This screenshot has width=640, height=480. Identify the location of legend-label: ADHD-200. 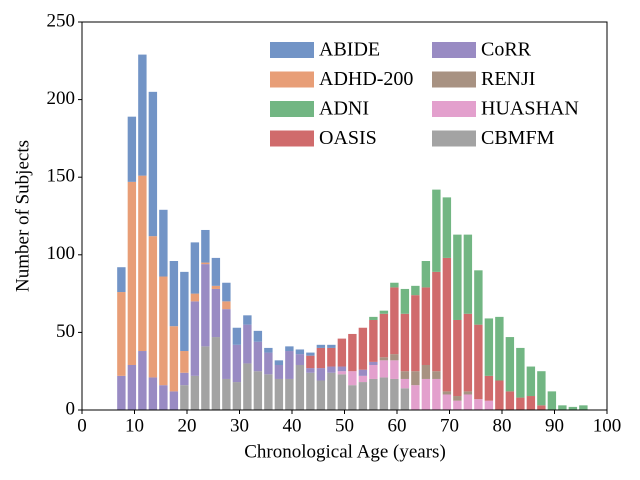
(366, 79).